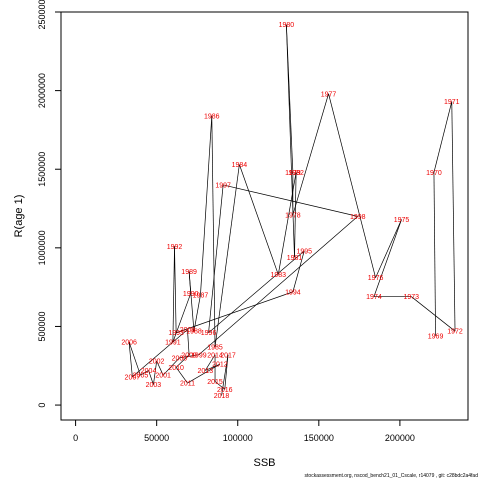  Describe the element at coordinates (304, 251) in the screenshot. I see `point-label-1995: 1995` at that location.